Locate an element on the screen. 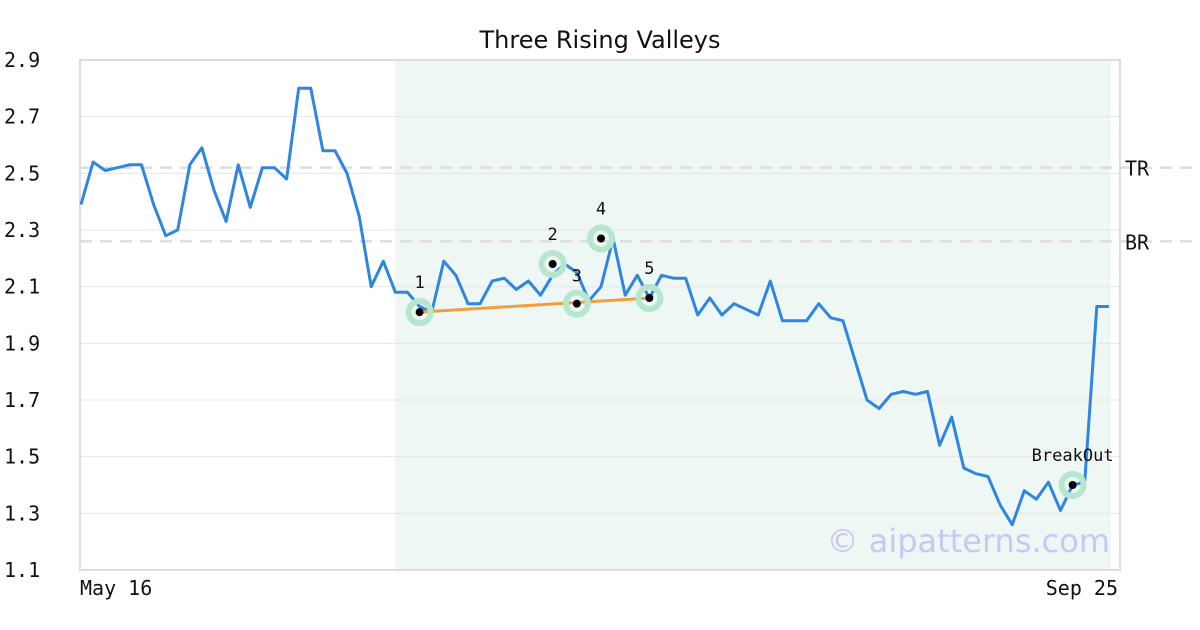 The height and width of the screenshot is (630, 1200). y-tick-label: 1.7 is located at coordinates (22, 400).